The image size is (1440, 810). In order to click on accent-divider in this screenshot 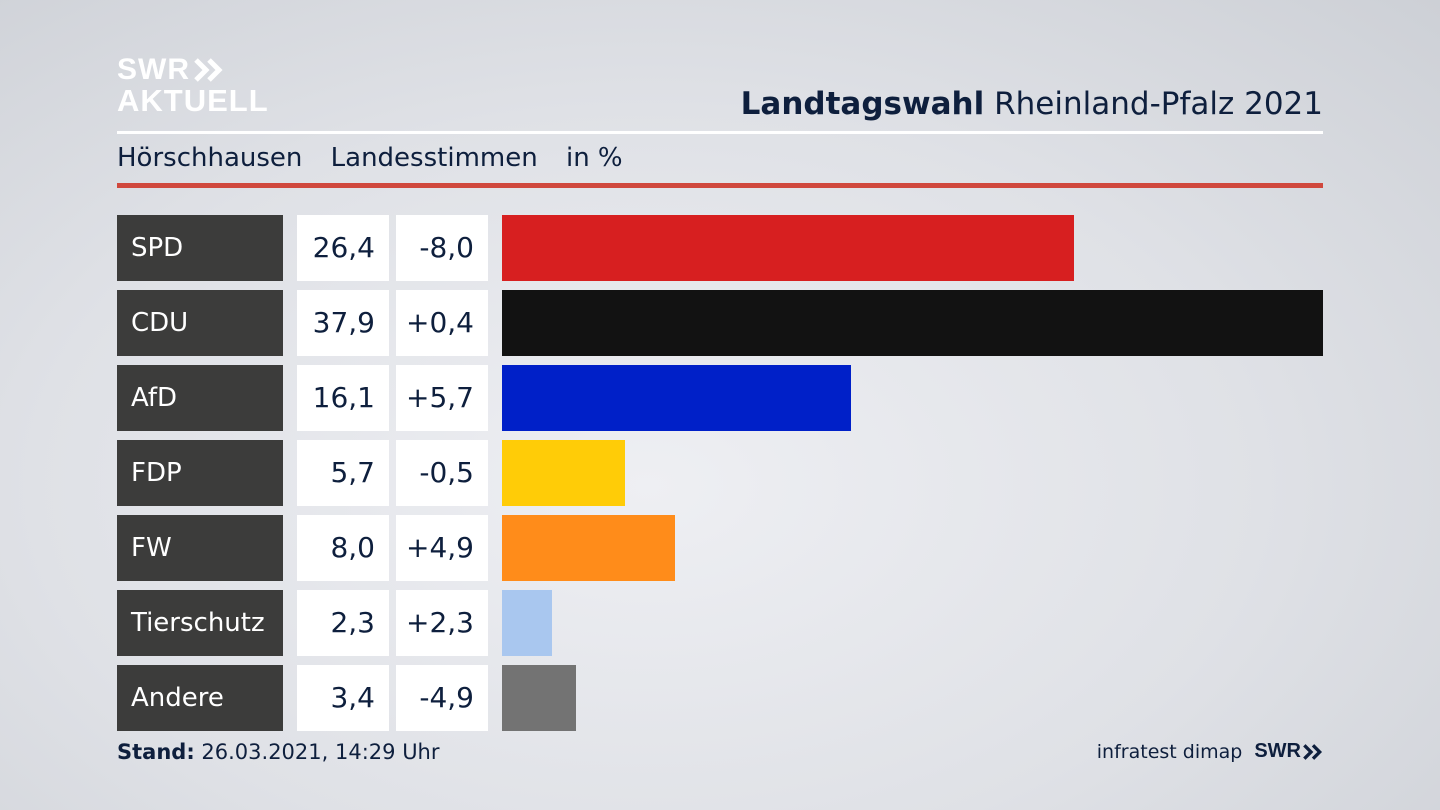, I will do `click(720, 185)`.